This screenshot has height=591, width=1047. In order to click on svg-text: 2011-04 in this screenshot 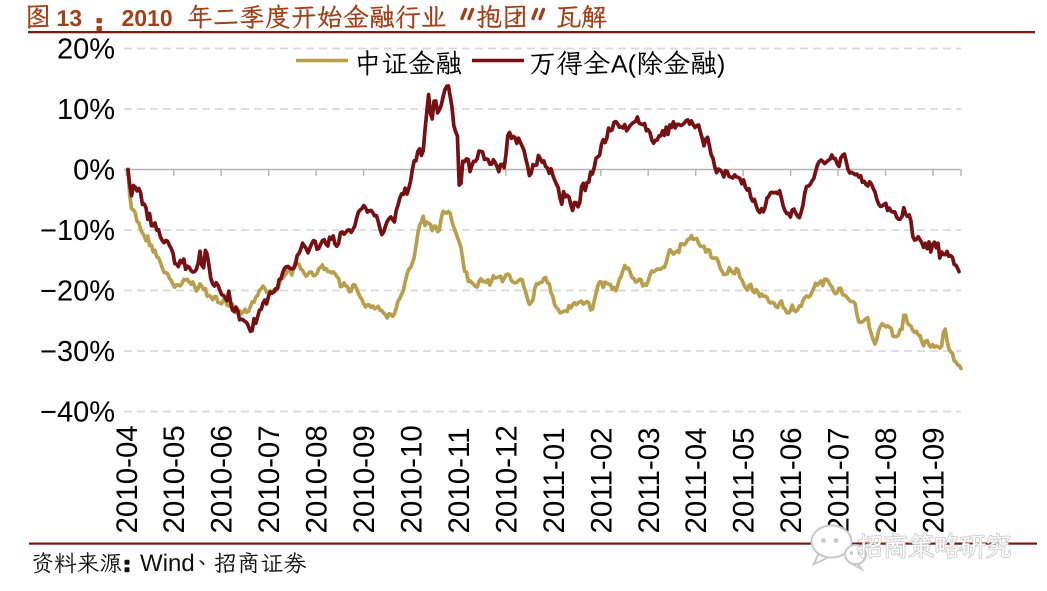, I will do `click(696, 480)`.